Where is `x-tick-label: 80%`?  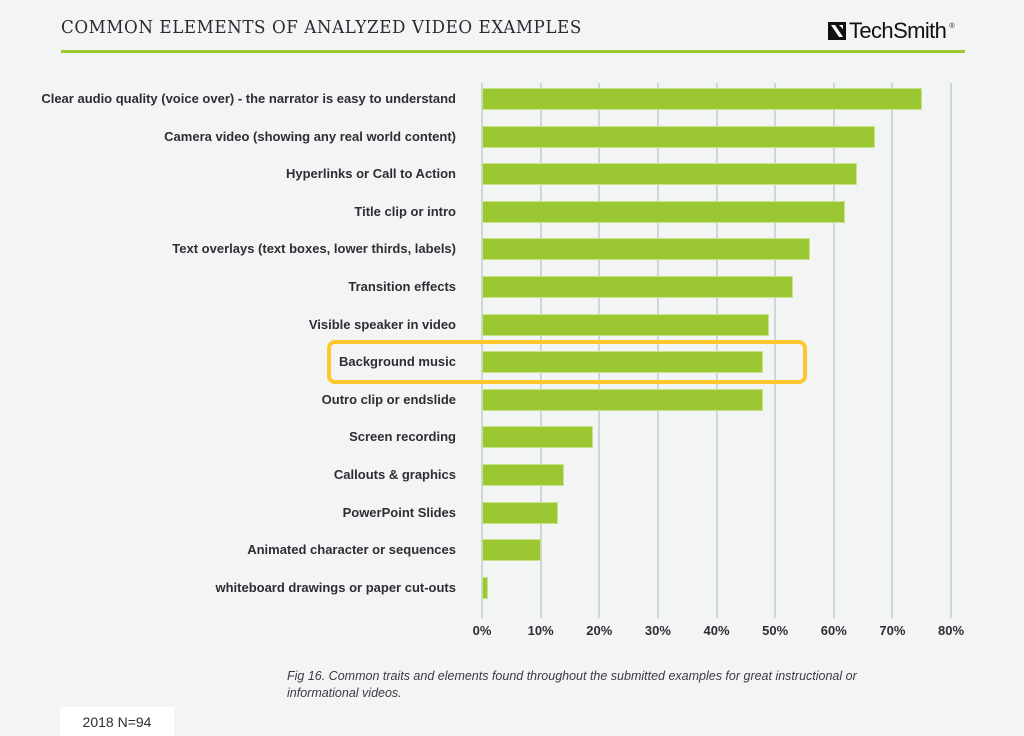
x-tick-label: 80% is located at coordinates (951, 630).